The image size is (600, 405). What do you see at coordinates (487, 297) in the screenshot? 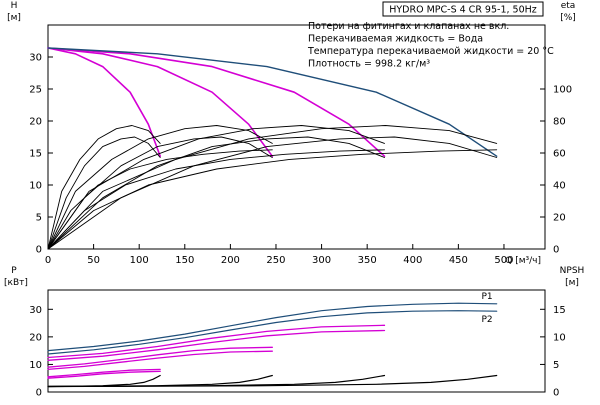
I see `series-label-p1: P1` at bounding box center [487, 297].